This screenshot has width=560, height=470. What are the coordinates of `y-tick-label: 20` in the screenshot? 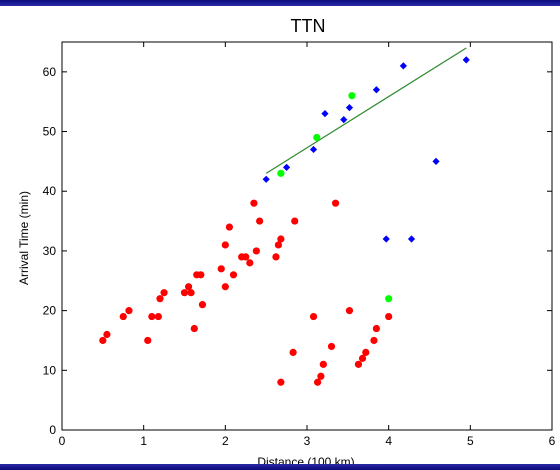 It's located at (50, 311).